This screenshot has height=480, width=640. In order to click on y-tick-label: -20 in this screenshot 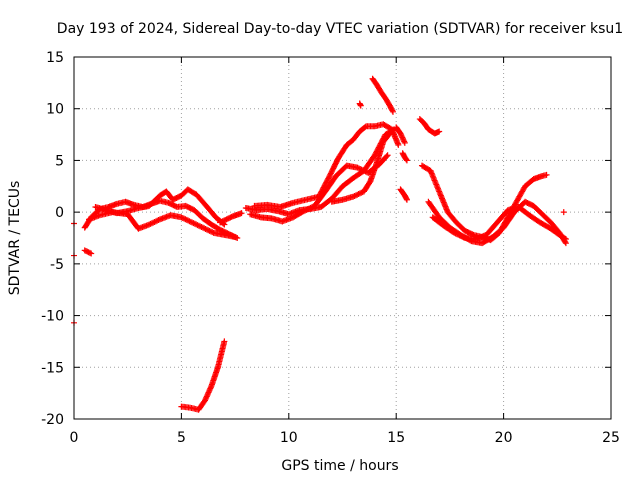, I will do `click(52, 420)`.